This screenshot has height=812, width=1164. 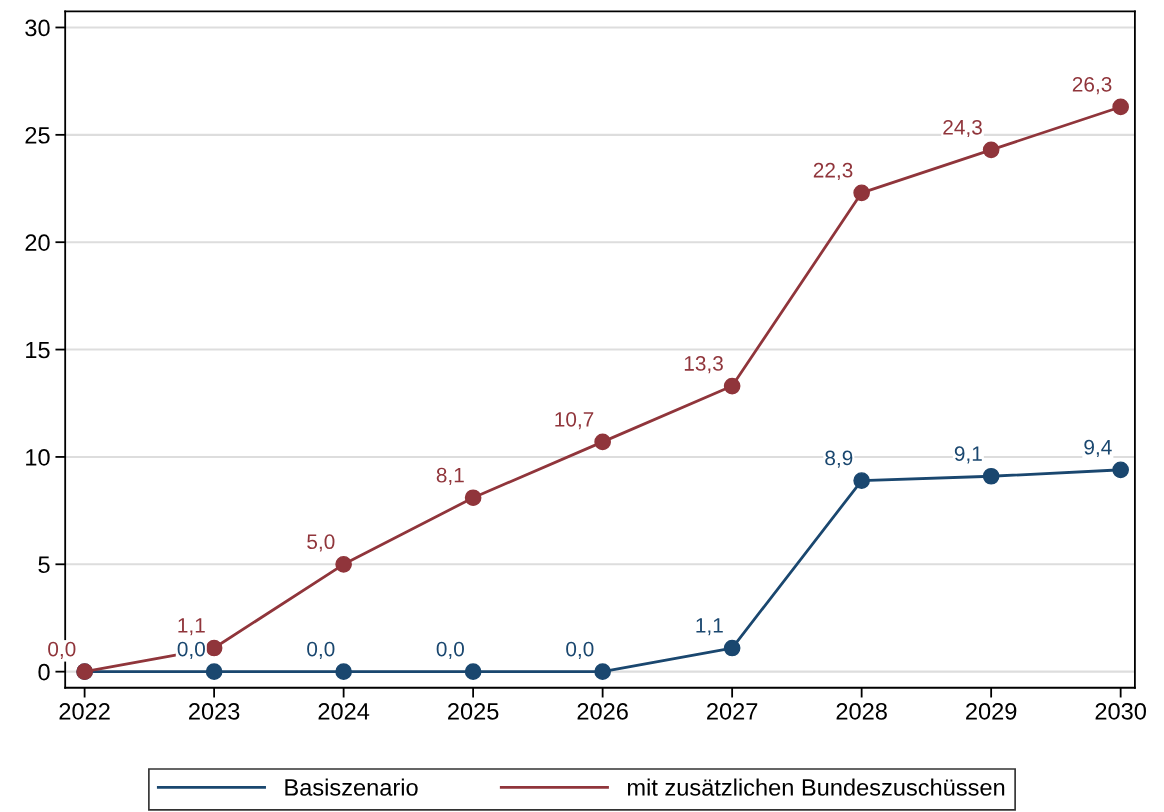 What do you see at coordinates (450, 476) in the screenshot?
I see `data-label: 8,1` at bounding box center [450, 476].